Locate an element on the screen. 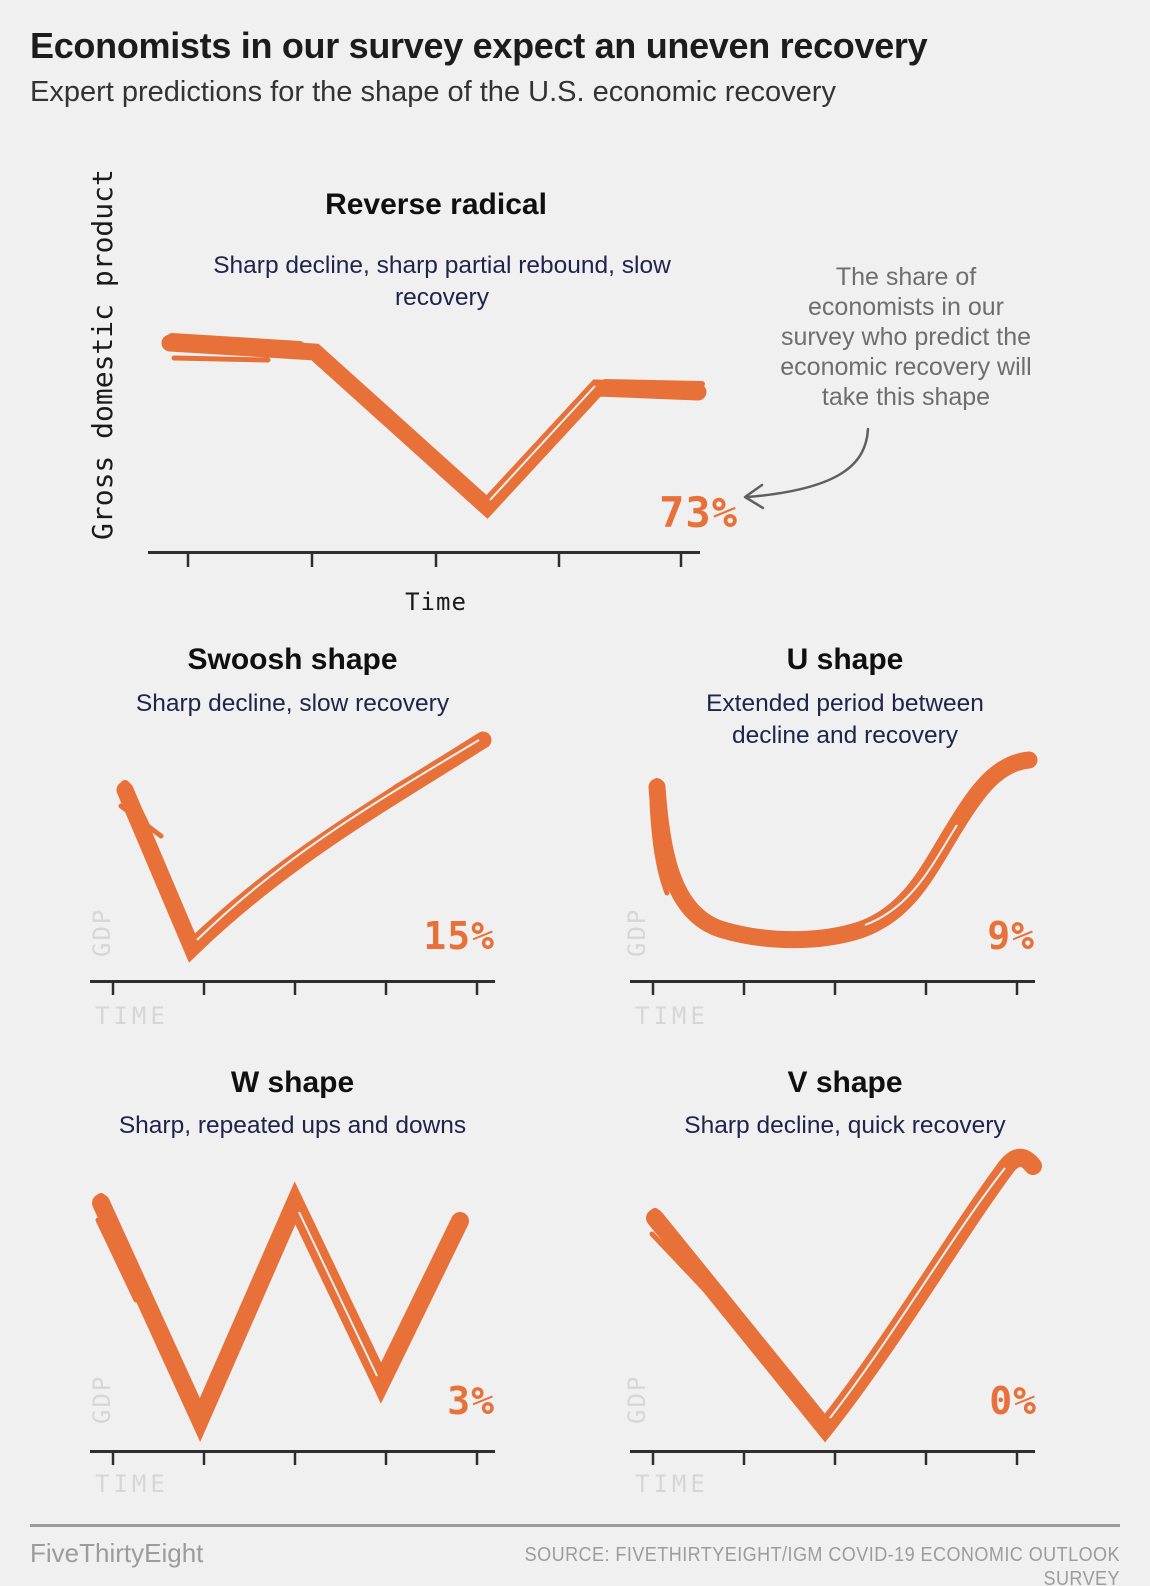  panel-swoosh-title: Swoosh shape is located at coordinates (292, 659).